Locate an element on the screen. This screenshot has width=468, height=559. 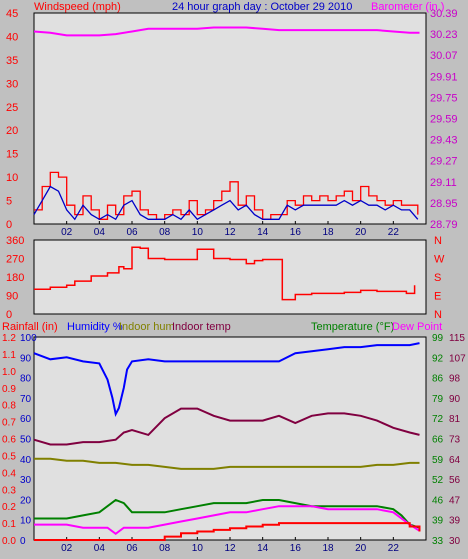
indoor-temp-tick-label: 90 is located at coordinates (455, 399).